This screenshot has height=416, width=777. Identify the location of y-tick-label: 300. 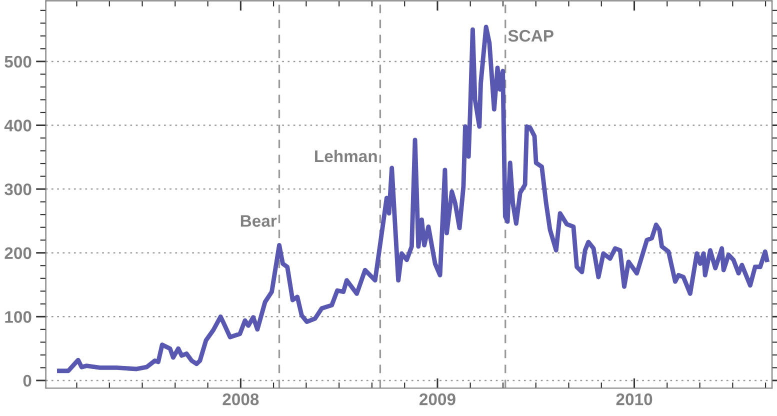
(18, 189).